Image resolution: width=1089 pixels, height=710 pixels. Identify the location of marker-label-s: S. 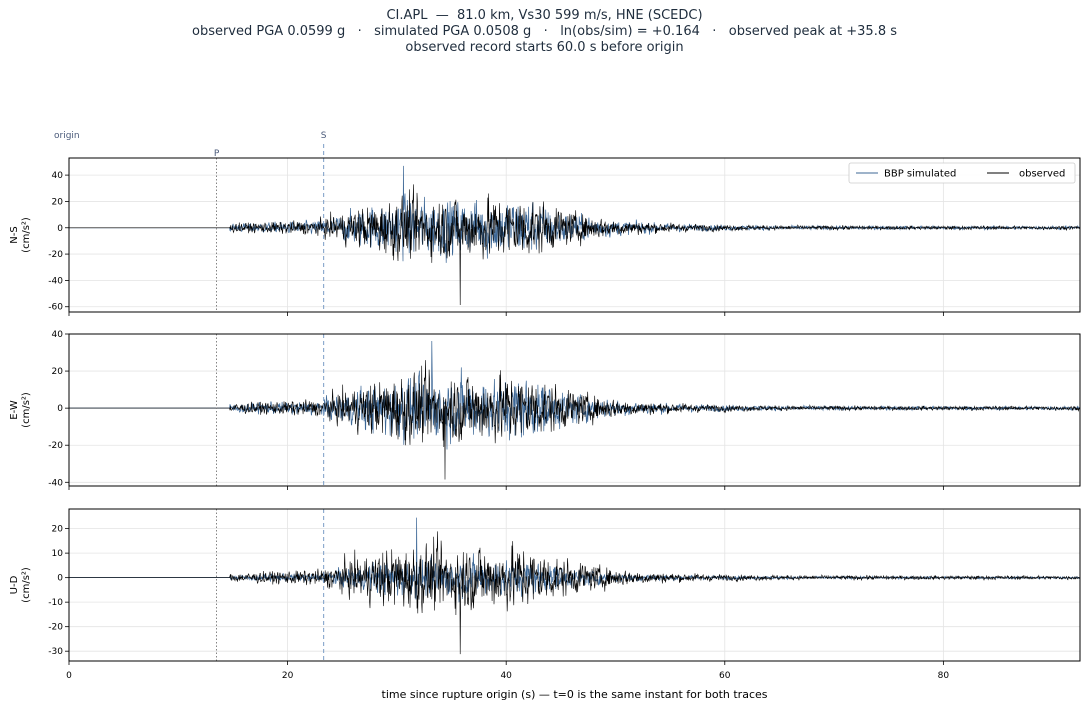
(324, 136).